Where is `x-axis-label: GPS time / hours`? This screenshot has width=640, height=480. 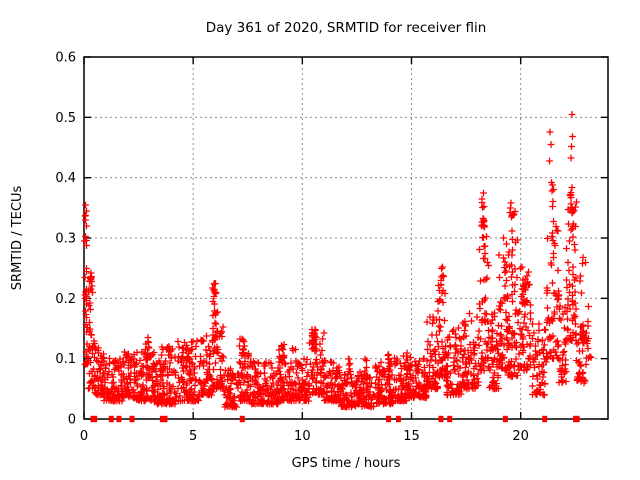
x-axis-label: GPS time / hours is located at coordinates (346, 463).